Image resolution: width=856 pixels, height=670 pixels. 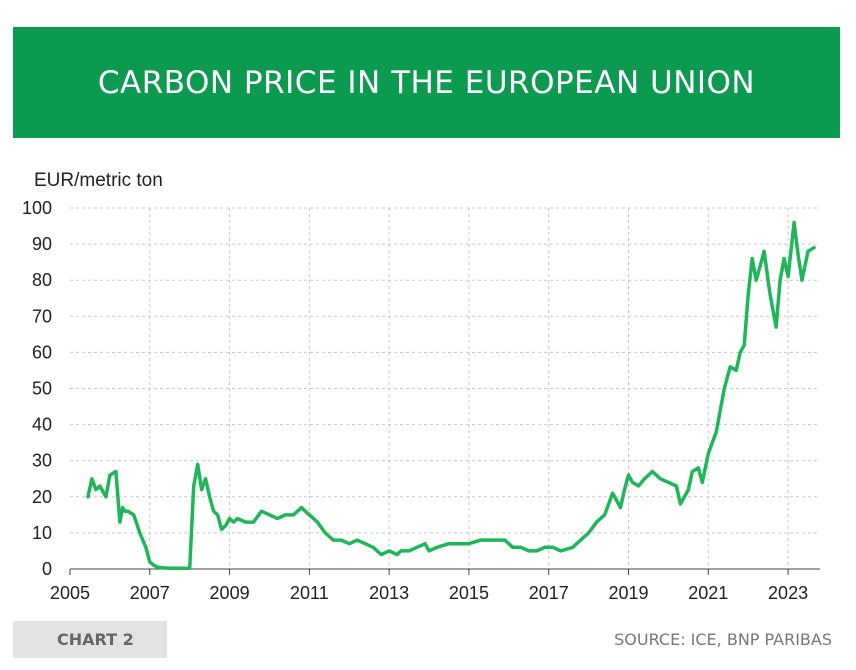 What do you see at coordinates (70, 593) in the screenshot?
I see `x-tick-label: 2005` at bounding box center [70, 593].